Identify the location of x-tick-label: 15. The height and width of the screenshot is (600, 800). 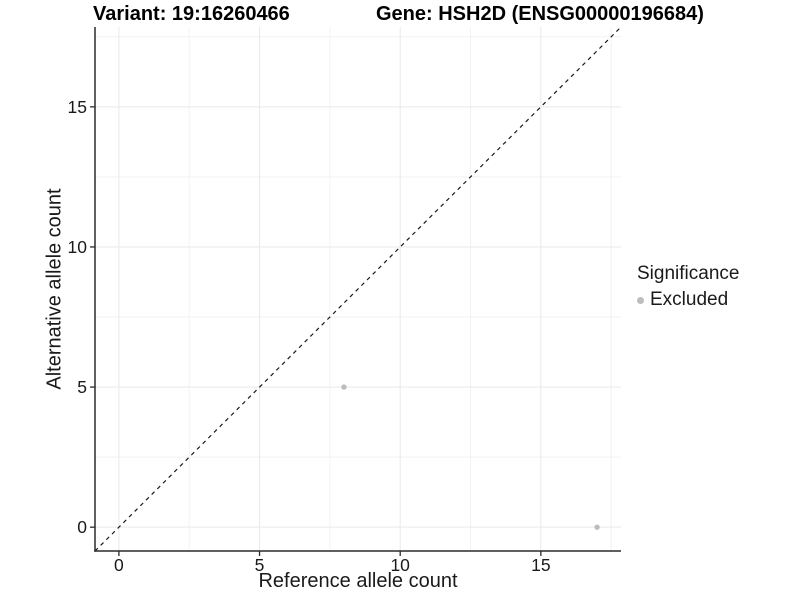
(540, 565).